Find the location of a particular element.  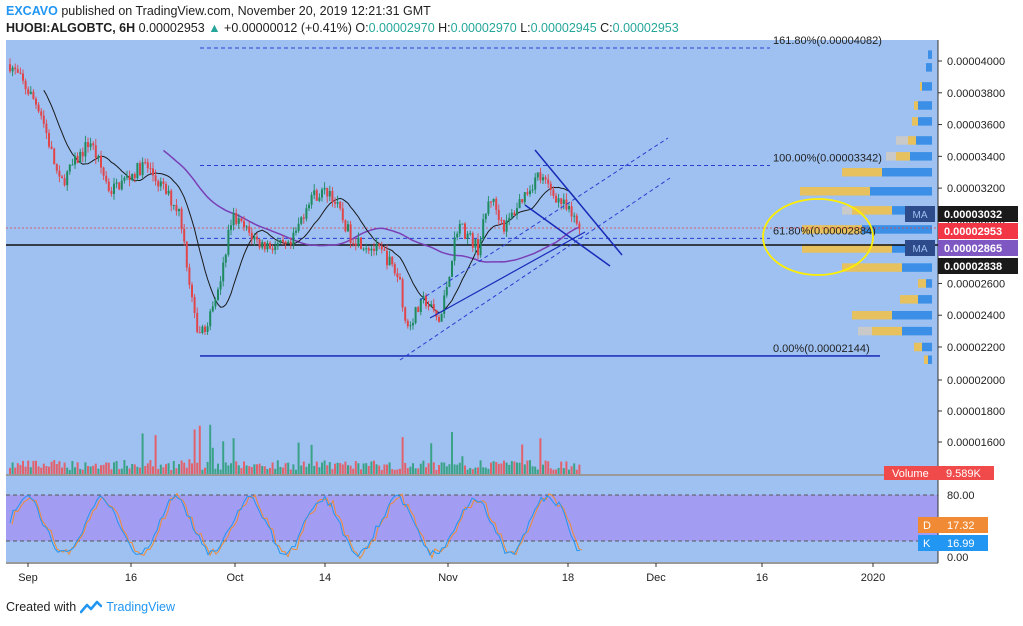

fib-level-label: 161.80%(0.00004082) is located at coordinates (827, 41).